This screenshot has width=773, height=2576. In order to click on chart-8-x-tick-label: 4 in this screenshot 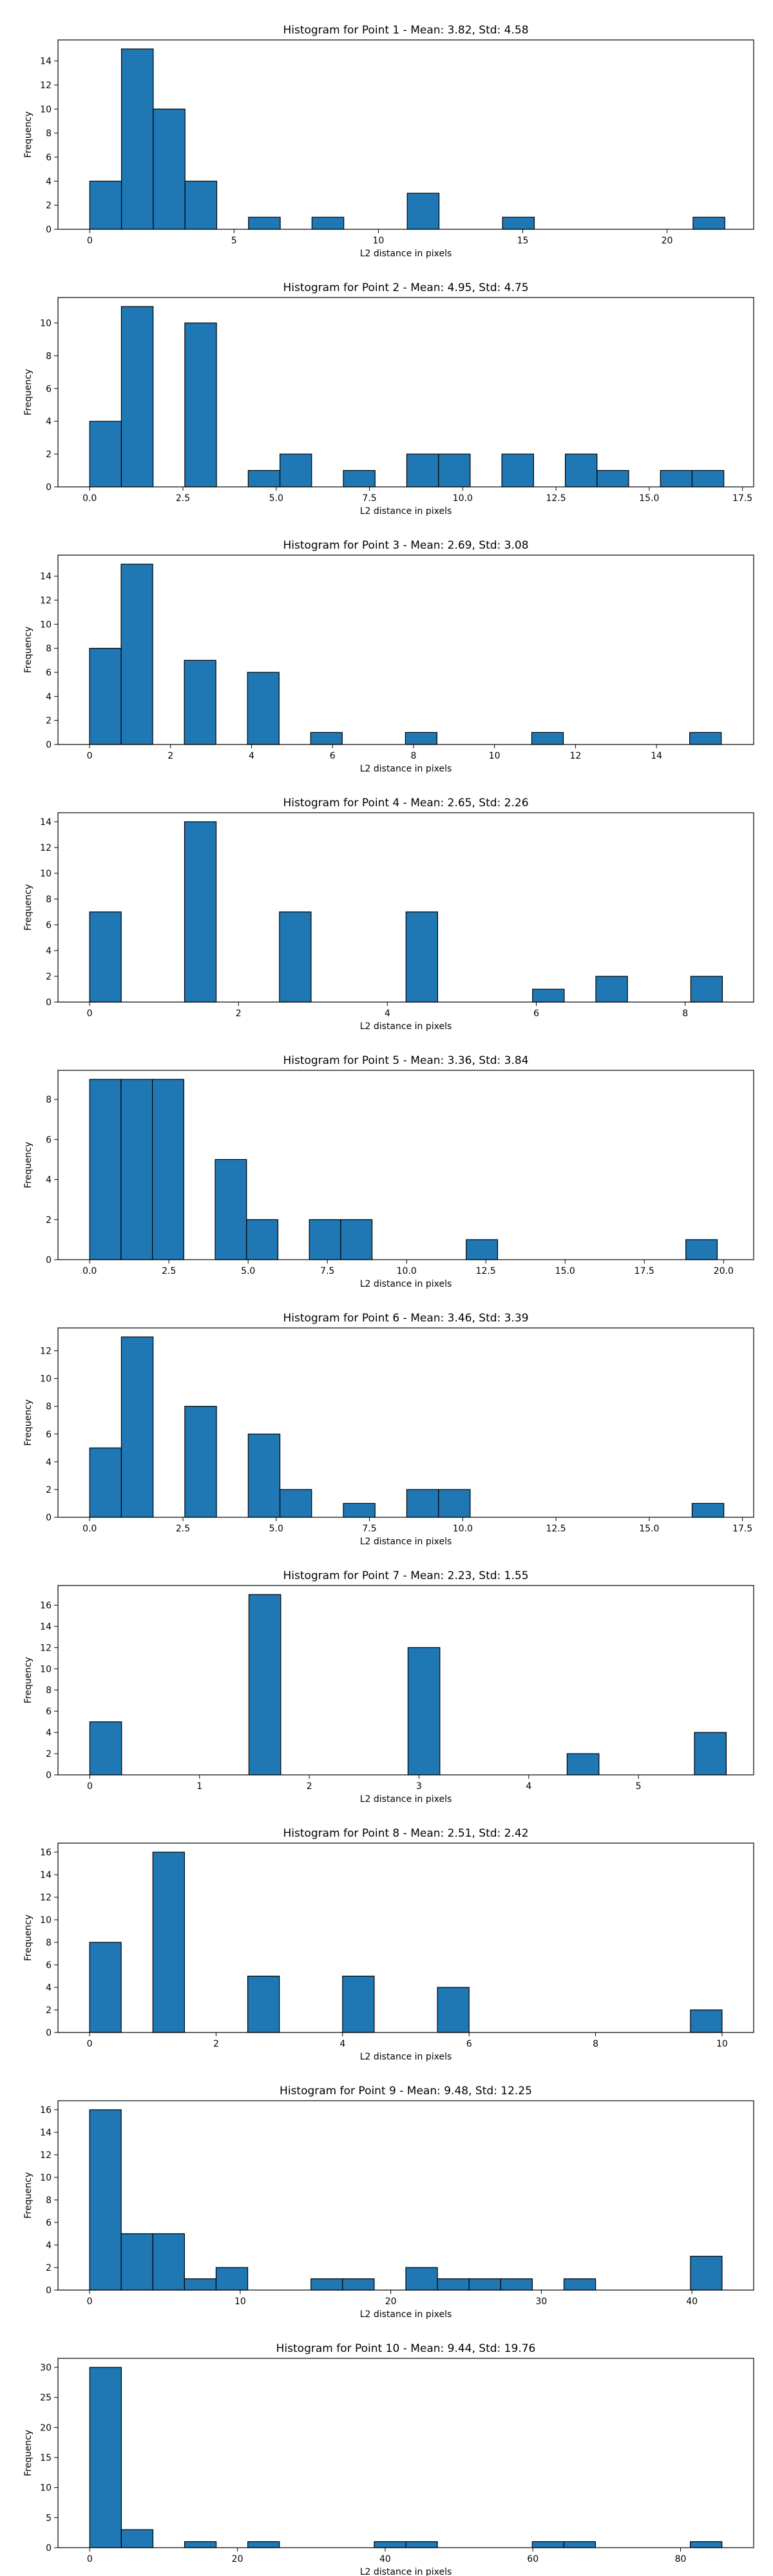, I will do `click(342, 2044)`.